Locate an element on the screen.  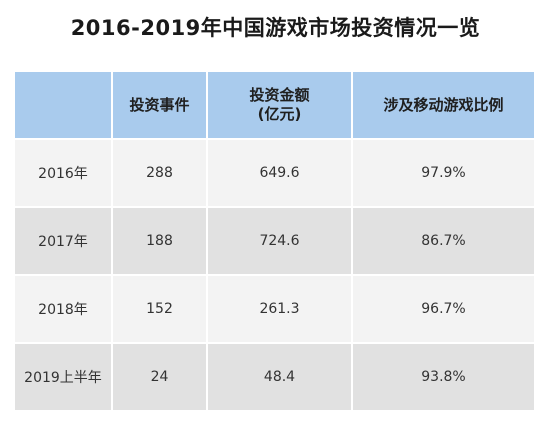
header-ratio: 涉及移动游戏比例 is located at coordinates (443, 106).